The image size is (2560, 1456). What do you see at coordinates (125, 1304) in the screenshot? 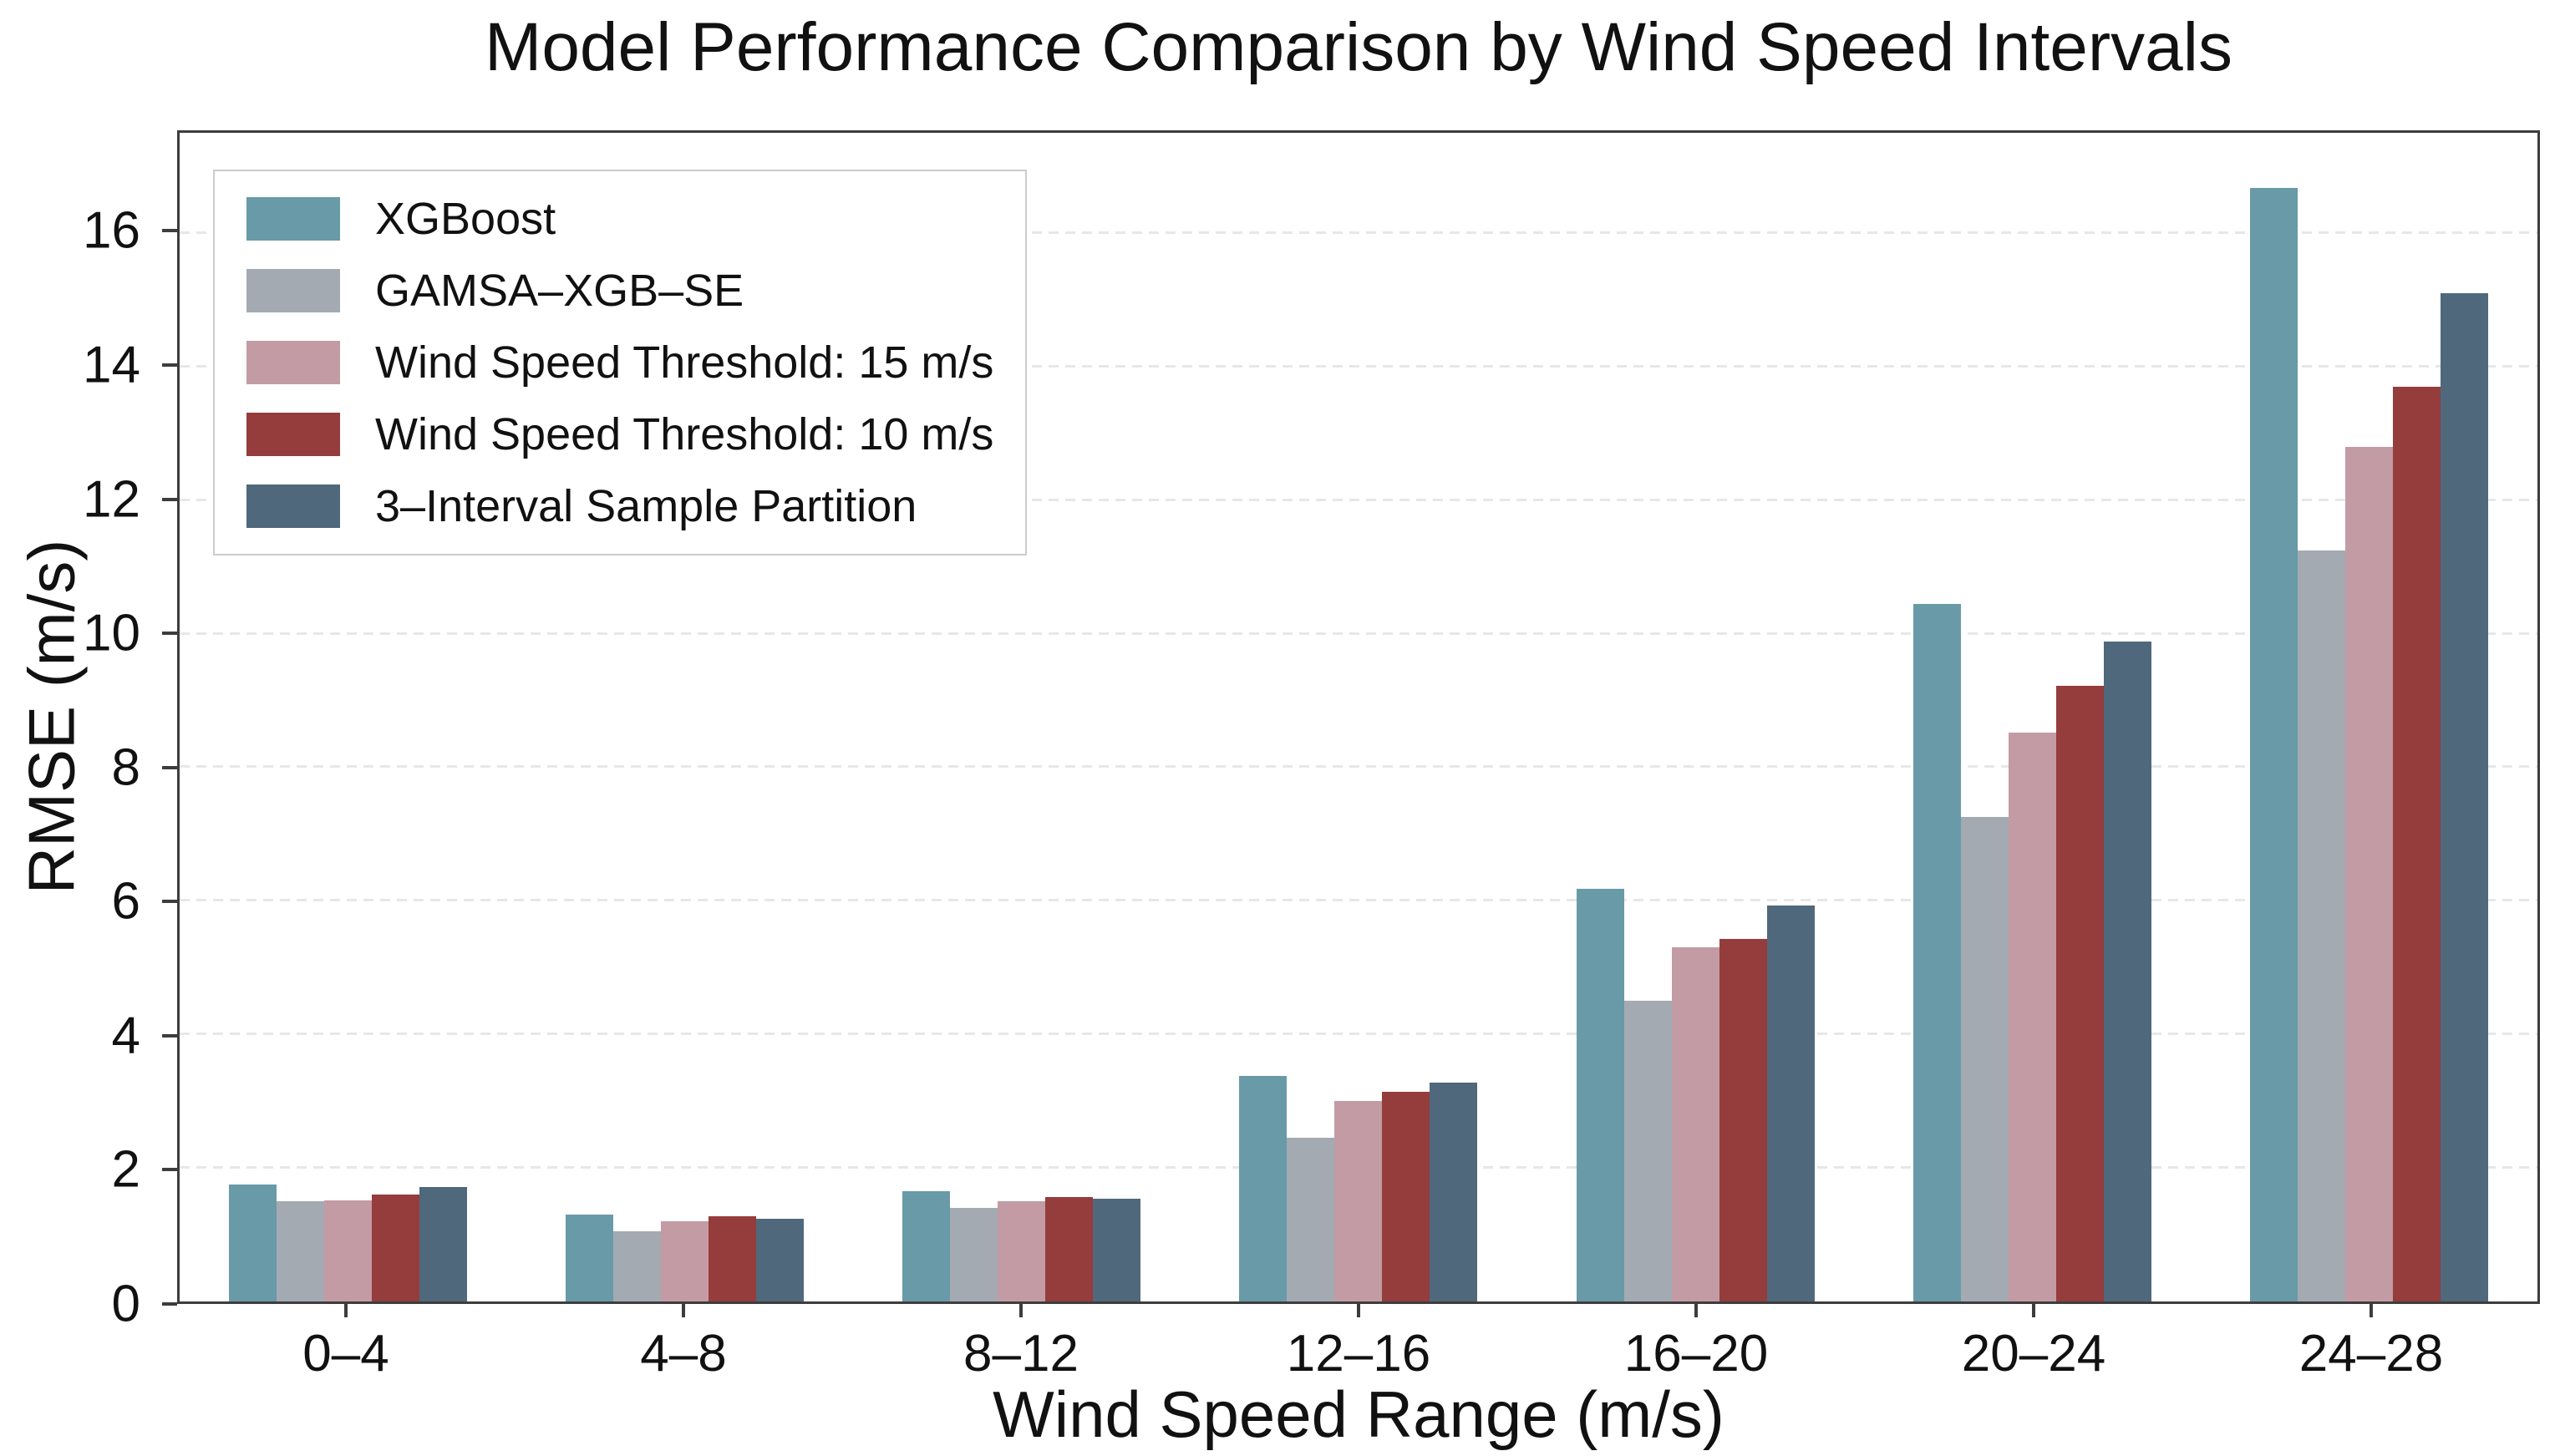
I see `y-tick-label-0: 0` at bounding box center [125, 1304].